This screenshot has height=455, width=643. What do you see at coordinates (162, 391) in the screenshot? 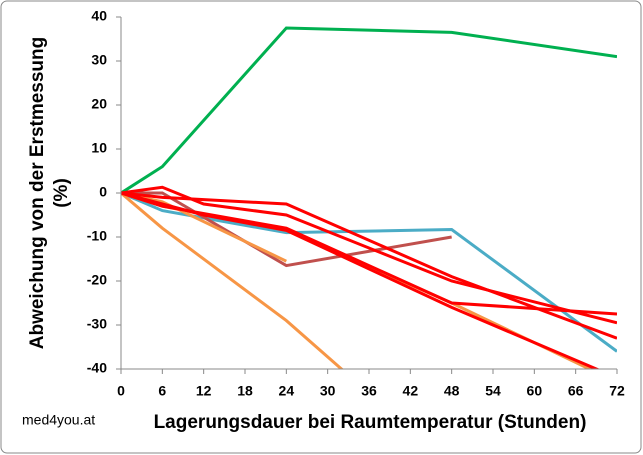
I see `x-tick-label: 6` at bounding box center [162, 391].